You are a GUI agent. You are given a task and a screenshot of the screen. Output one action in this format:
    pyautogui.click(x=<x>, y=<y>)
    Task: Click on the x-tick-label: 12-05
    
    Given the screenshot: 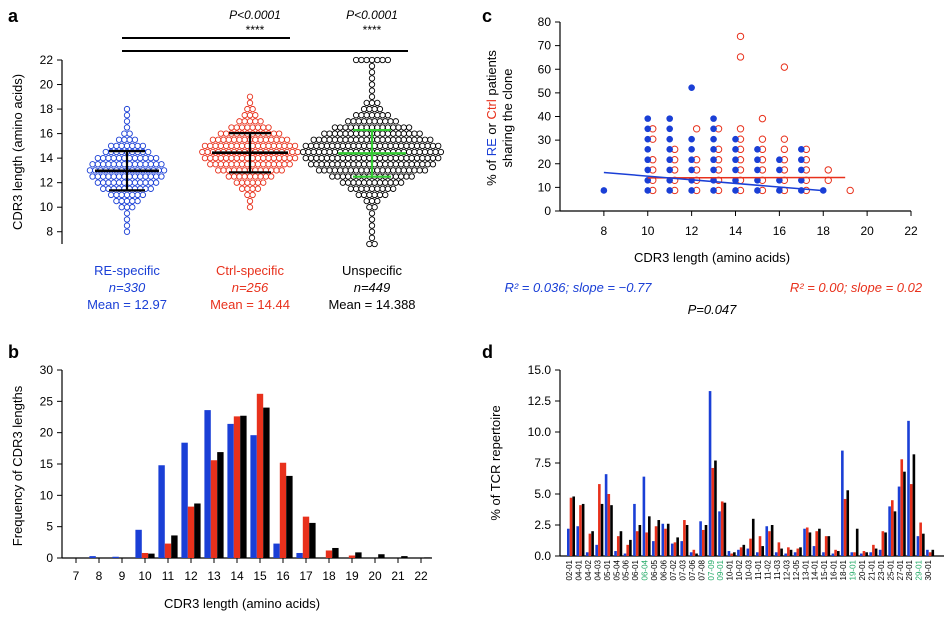 What is the action you would take?
    pyautogui.click(x=796, y=569)
    